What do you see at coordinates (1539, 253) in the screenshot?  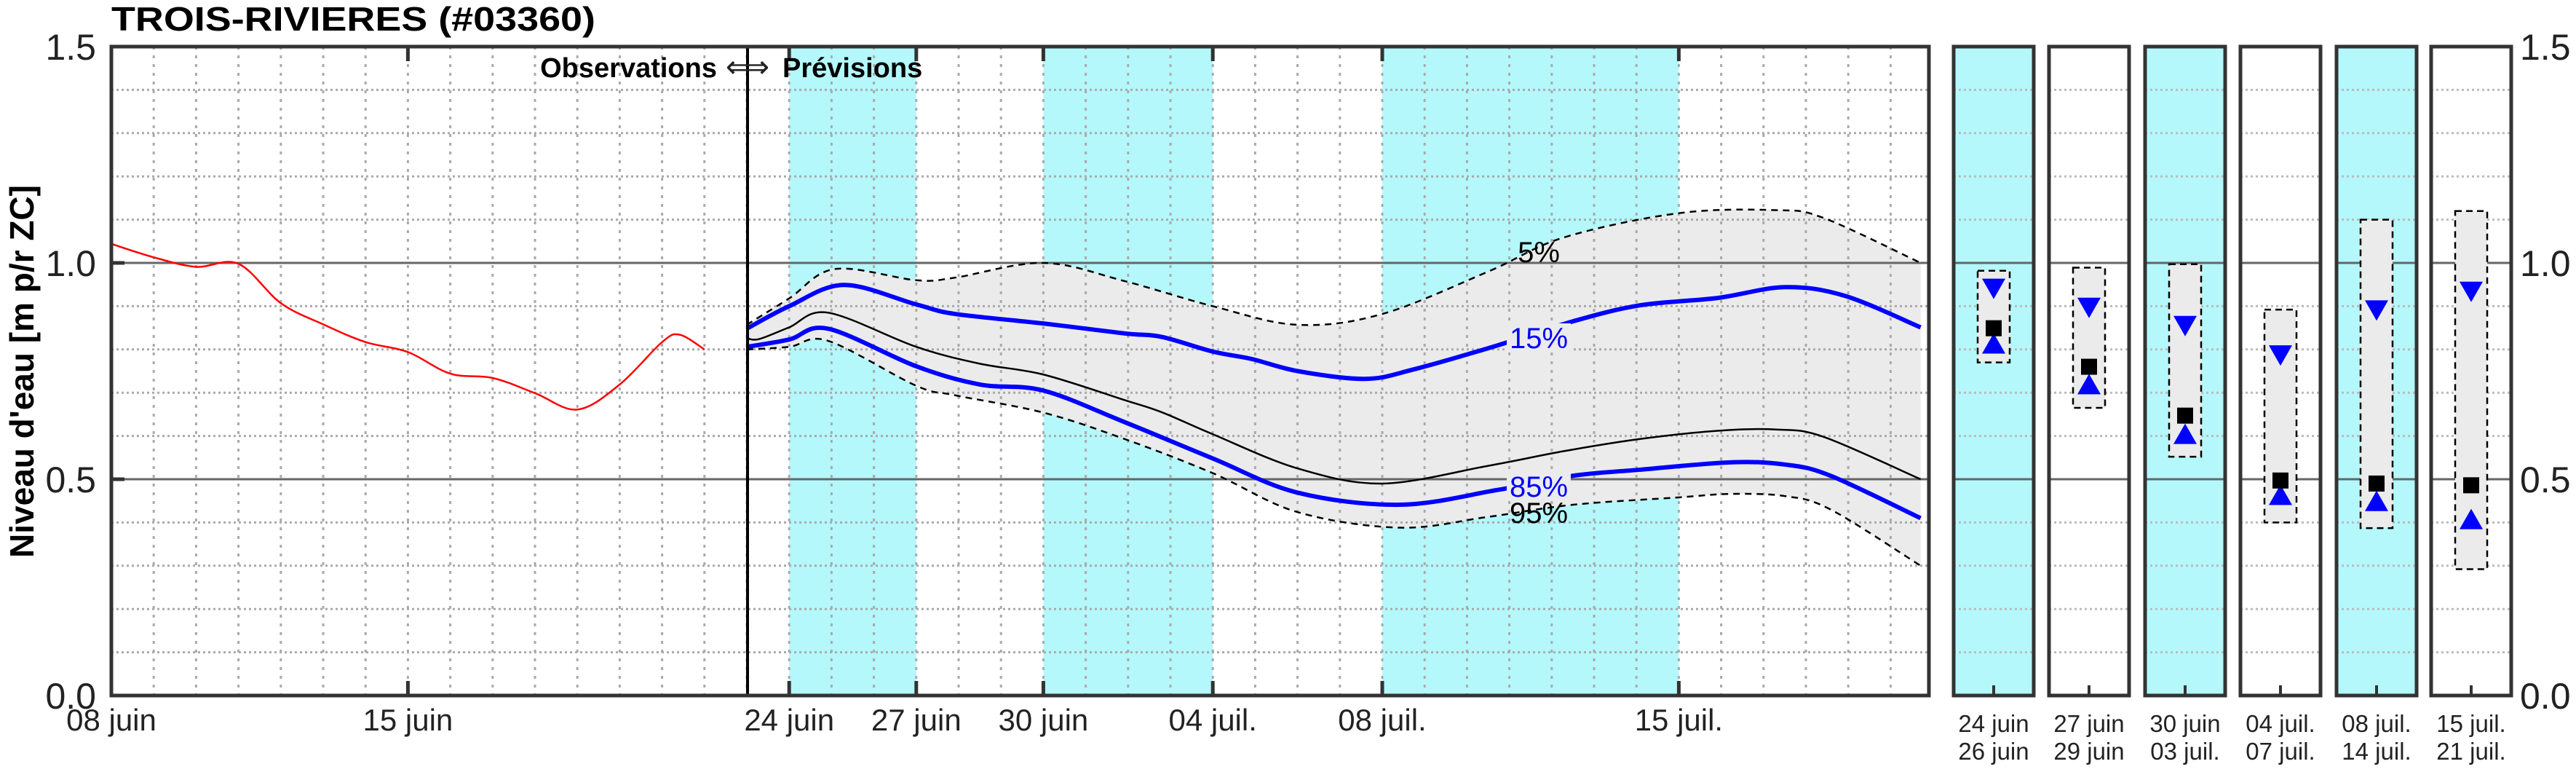 I see `series-label: 5%` at bounding box center [1539, 253].